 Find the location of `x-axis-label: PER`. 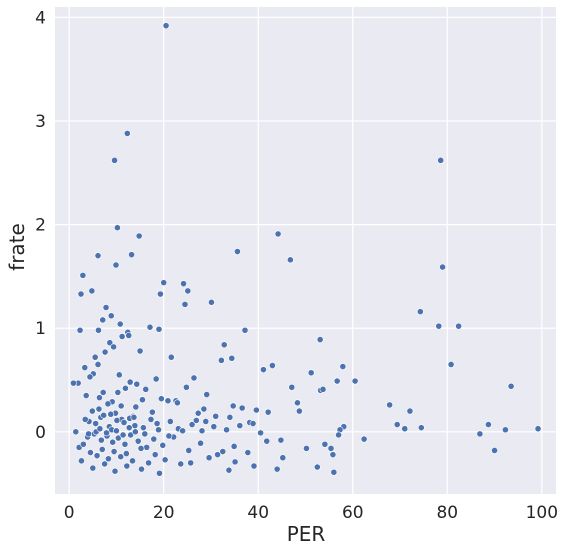

x-axis-label: PER is located at coordinates (306, 534).